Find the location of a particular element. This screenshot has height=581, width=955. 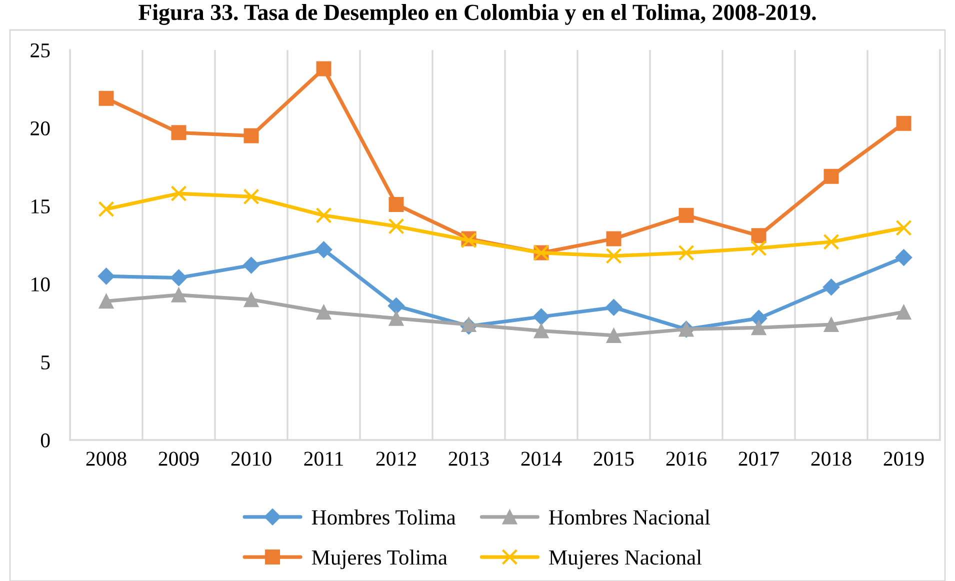

x-tick-label: 2009 is located at coordinates (178, 459).